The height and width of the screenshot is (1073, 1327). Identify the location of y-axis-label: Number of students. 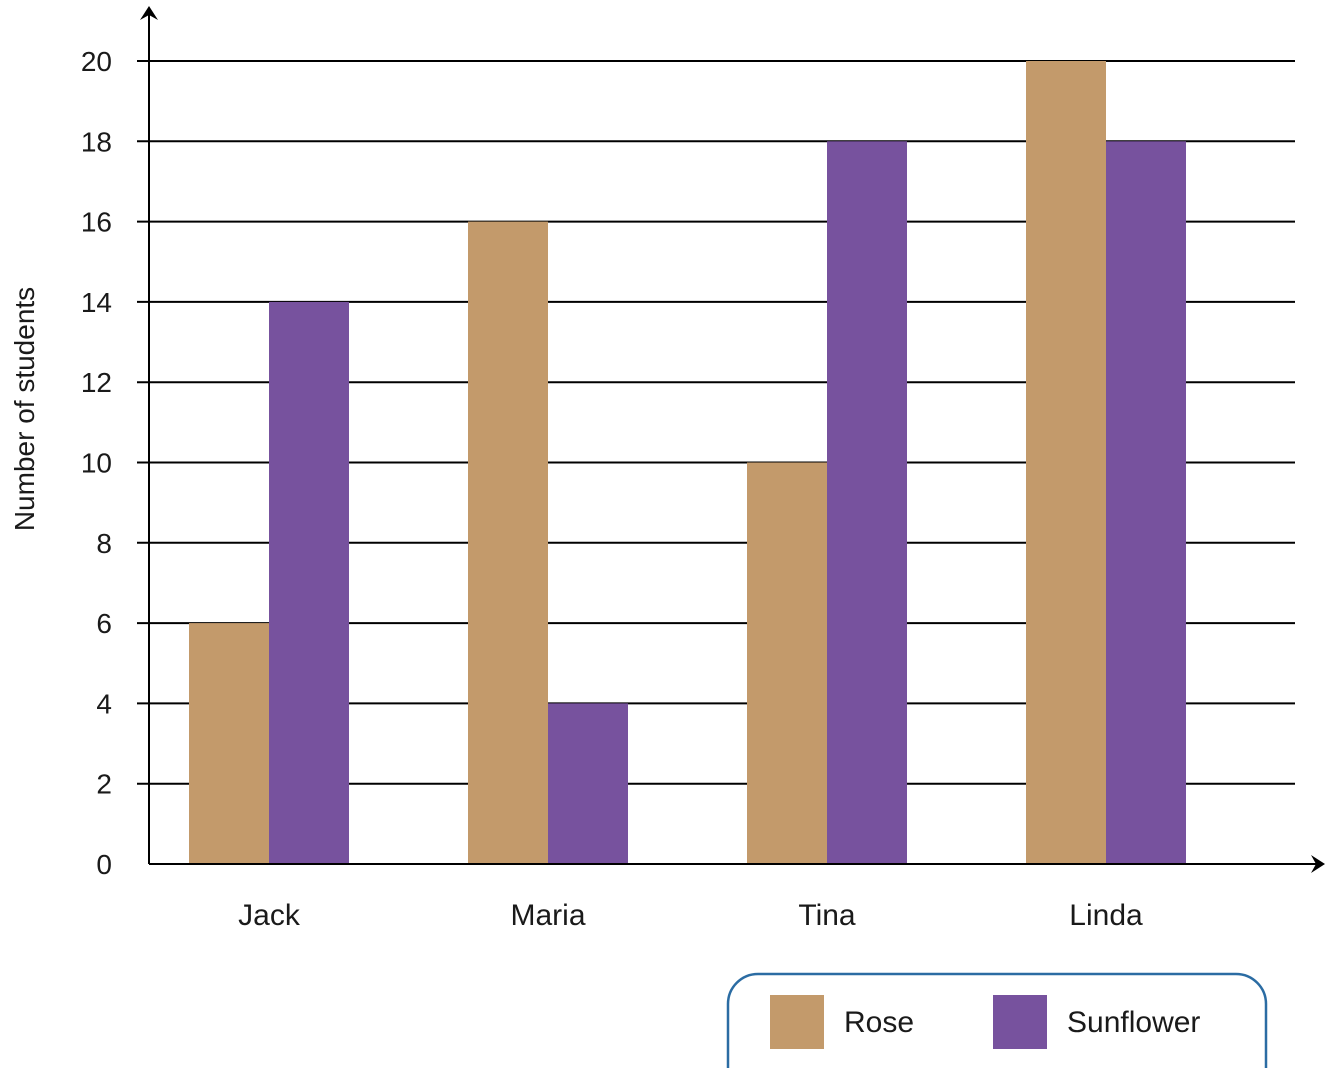
(24, 409).